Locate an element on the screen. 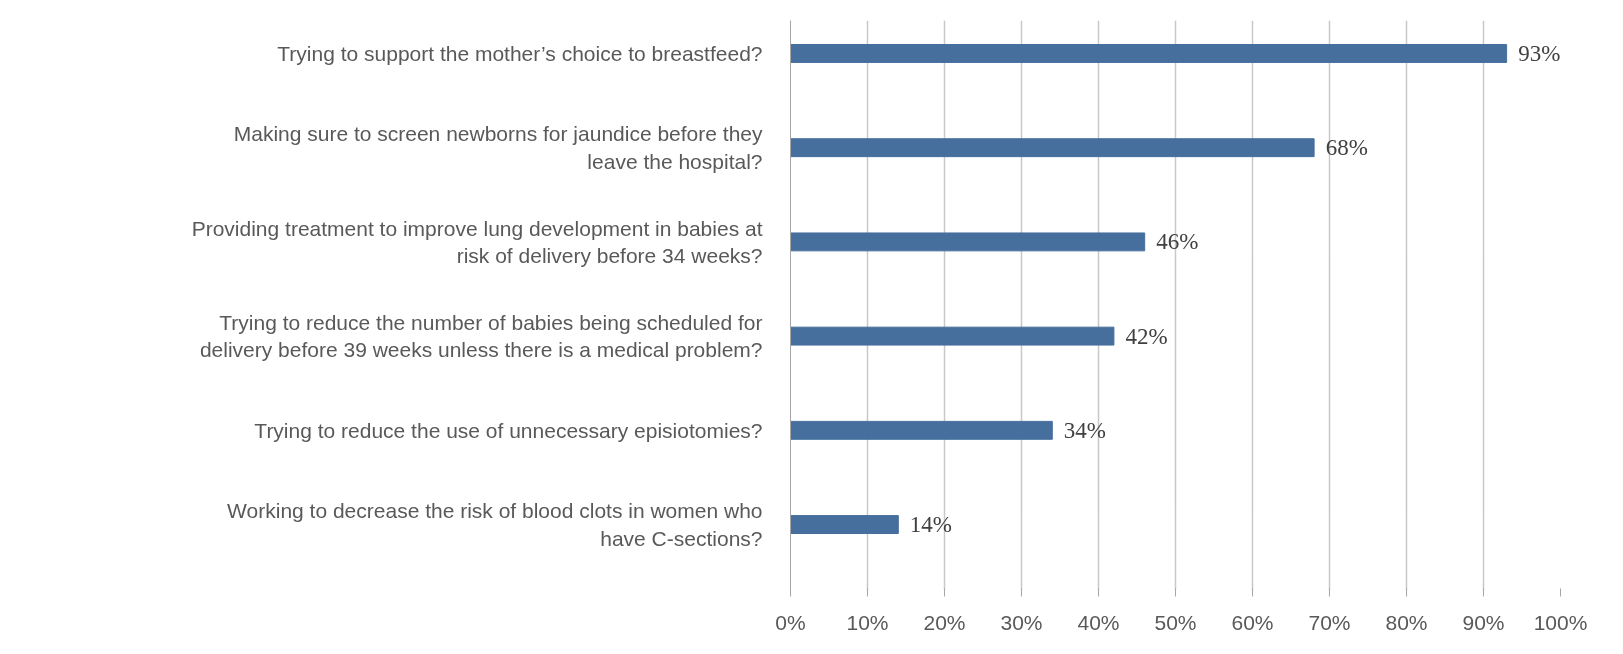 This screenshot has height=654, width=1623. x-tick-label: 90% is located at coordinates (1483, 622).